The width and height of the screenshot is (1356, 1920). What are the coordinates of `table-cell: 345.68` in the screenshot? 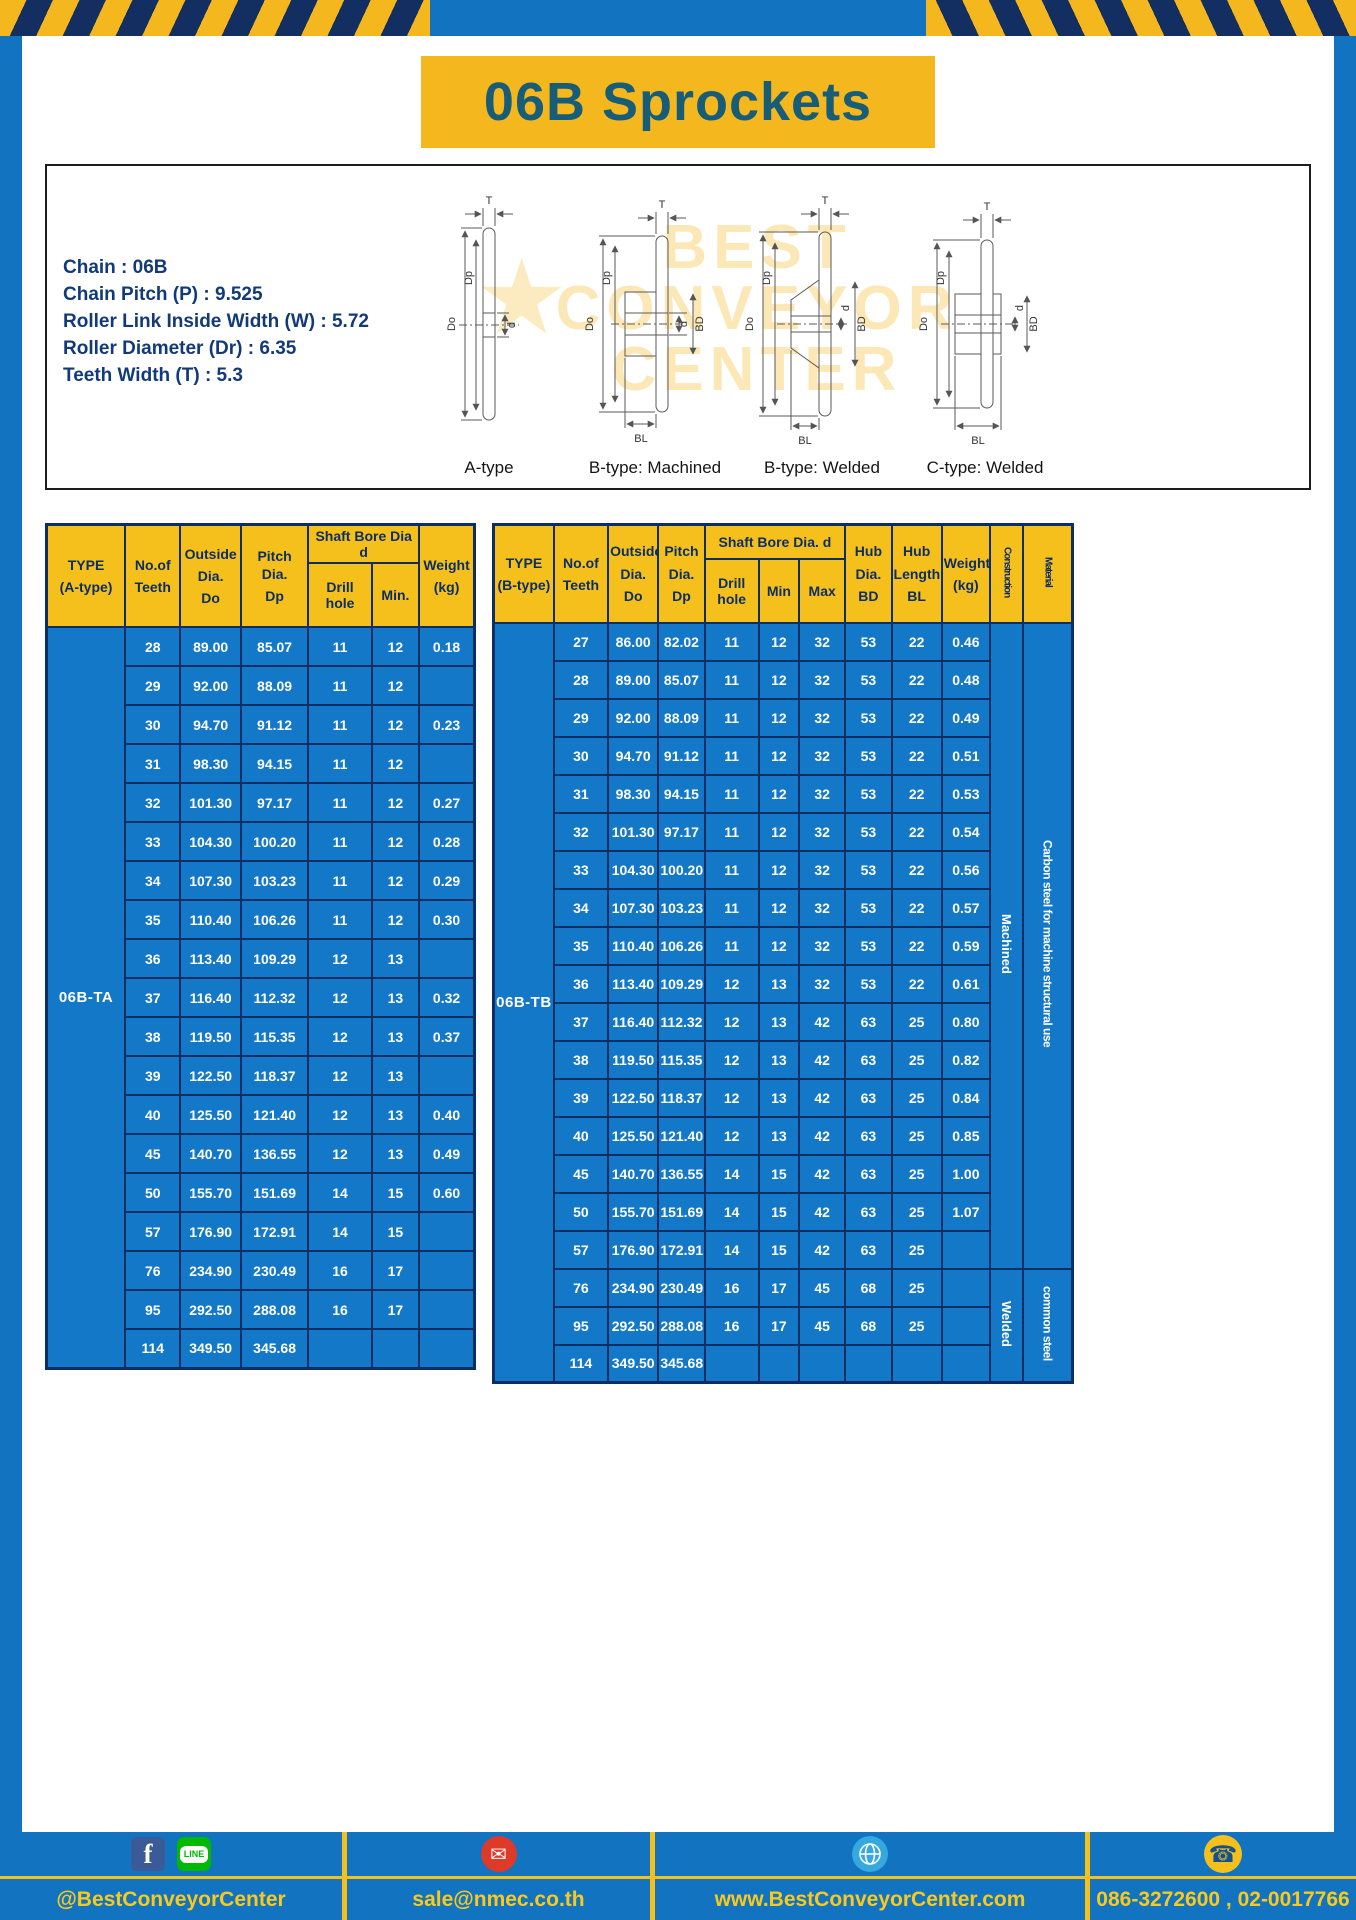 It's located at (274, 1348).